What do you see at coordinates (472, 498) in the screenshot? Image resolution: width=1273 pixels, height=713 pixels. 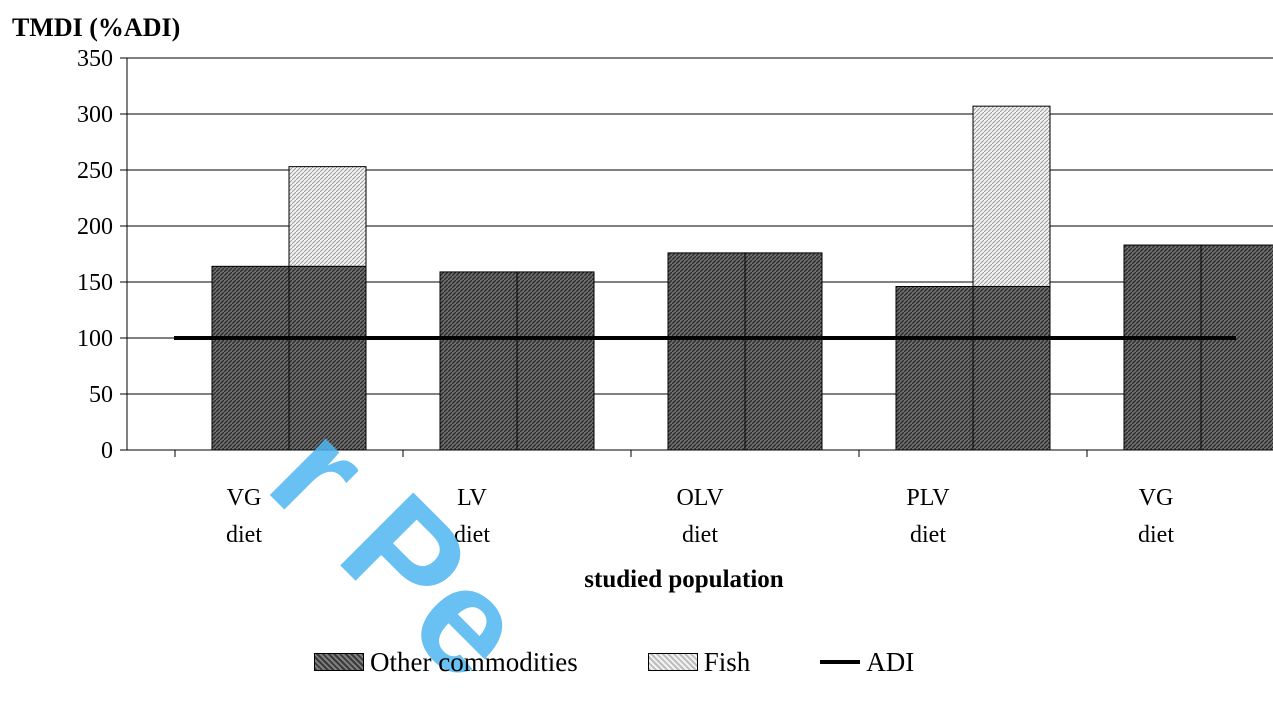 I see `x-category-label: LV` at bounding box center [472, 498].